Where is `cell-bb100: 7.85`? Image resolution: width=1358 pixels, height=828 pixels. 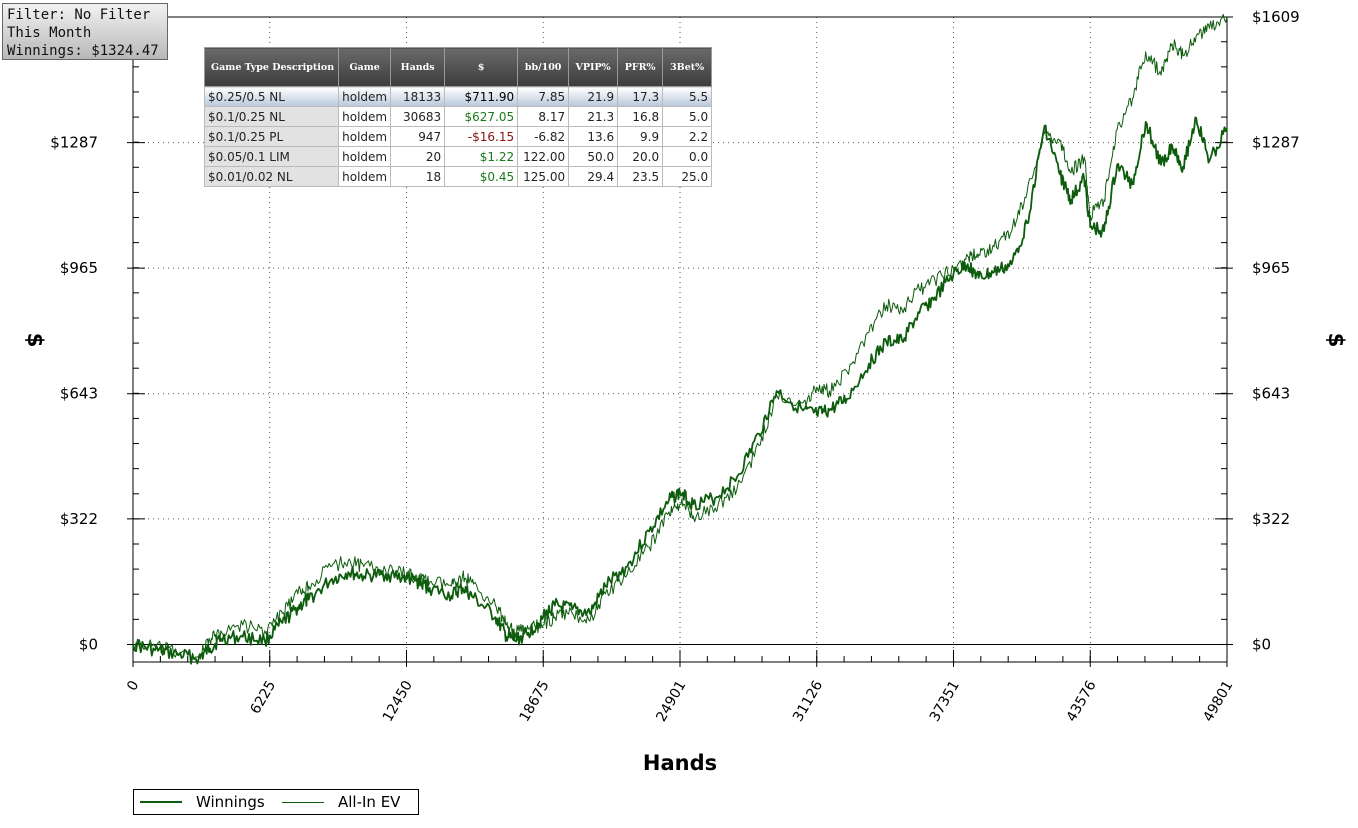
cell-bb100: 7.85 is located at coordinates (543, 96).